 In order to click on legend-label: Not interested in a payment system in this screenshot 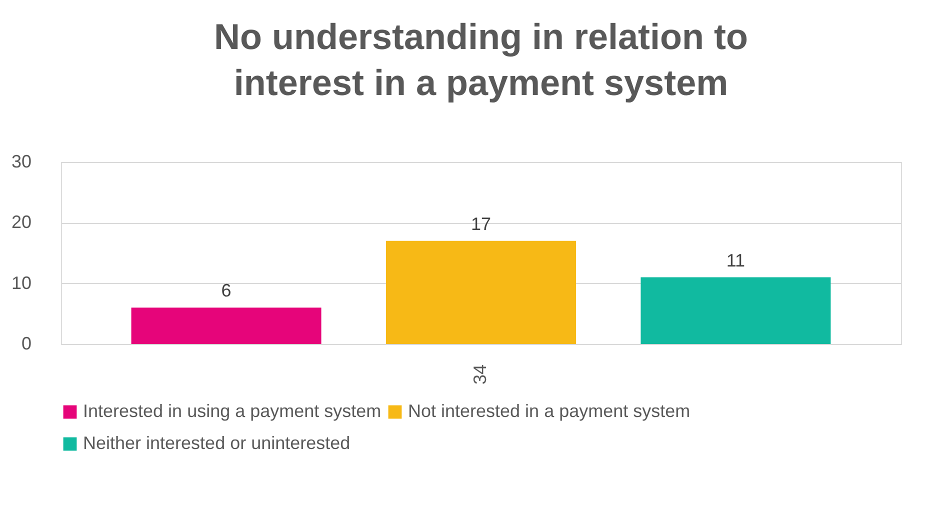, I will do `click(549, 411)`.